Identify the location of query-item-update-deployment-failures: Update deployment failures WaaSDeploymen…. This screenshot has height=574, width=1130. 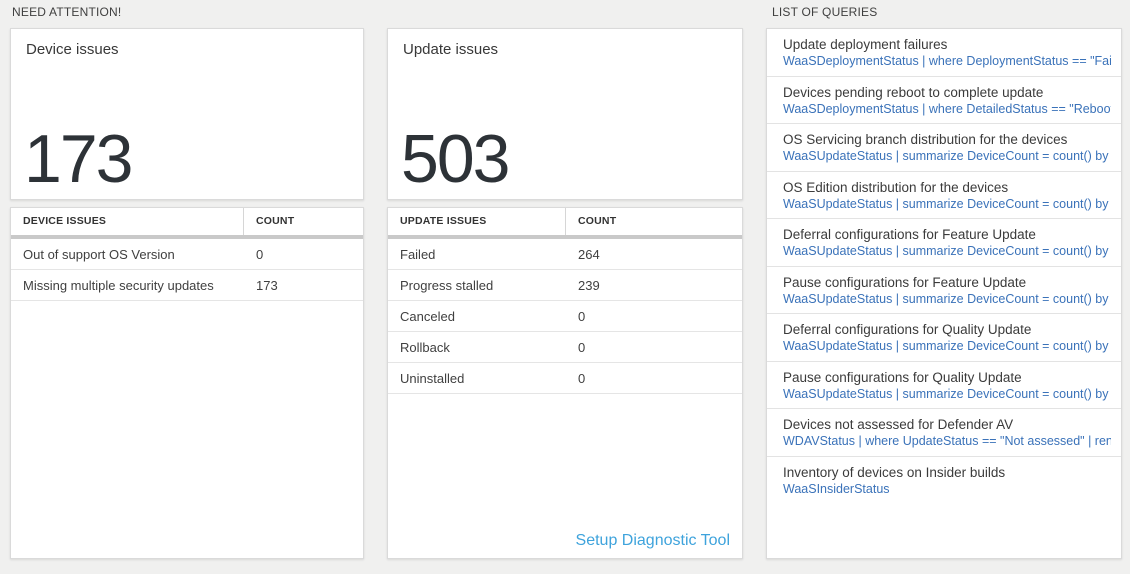
(944, 53).